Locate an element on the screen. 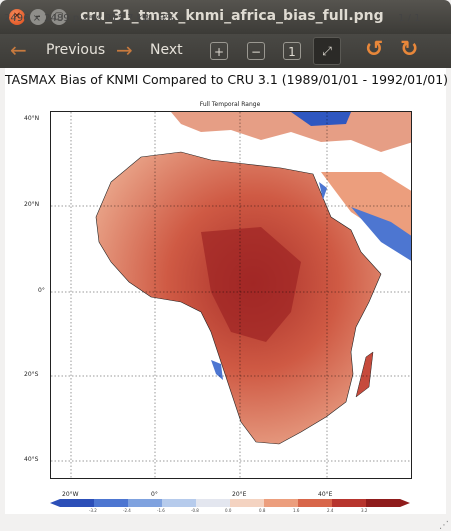 This screenshot has height=531, width=451. lon-label-40e: 40°E is located at coordinates (325, 494).